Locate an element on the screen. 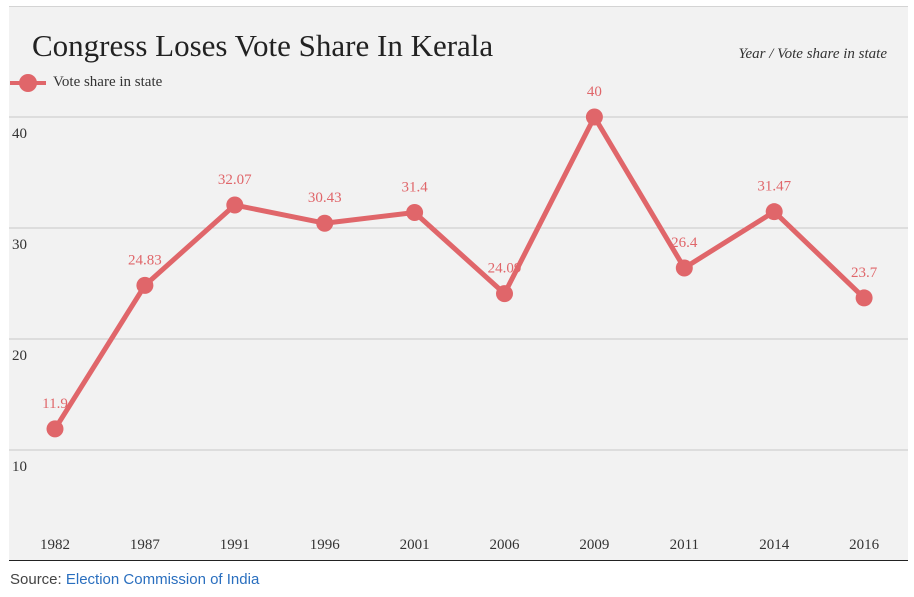 This screenshot has height=597, width=914. chart-title: Congress Loses Vote Share In Kerala is located at coordinates (263, 45).